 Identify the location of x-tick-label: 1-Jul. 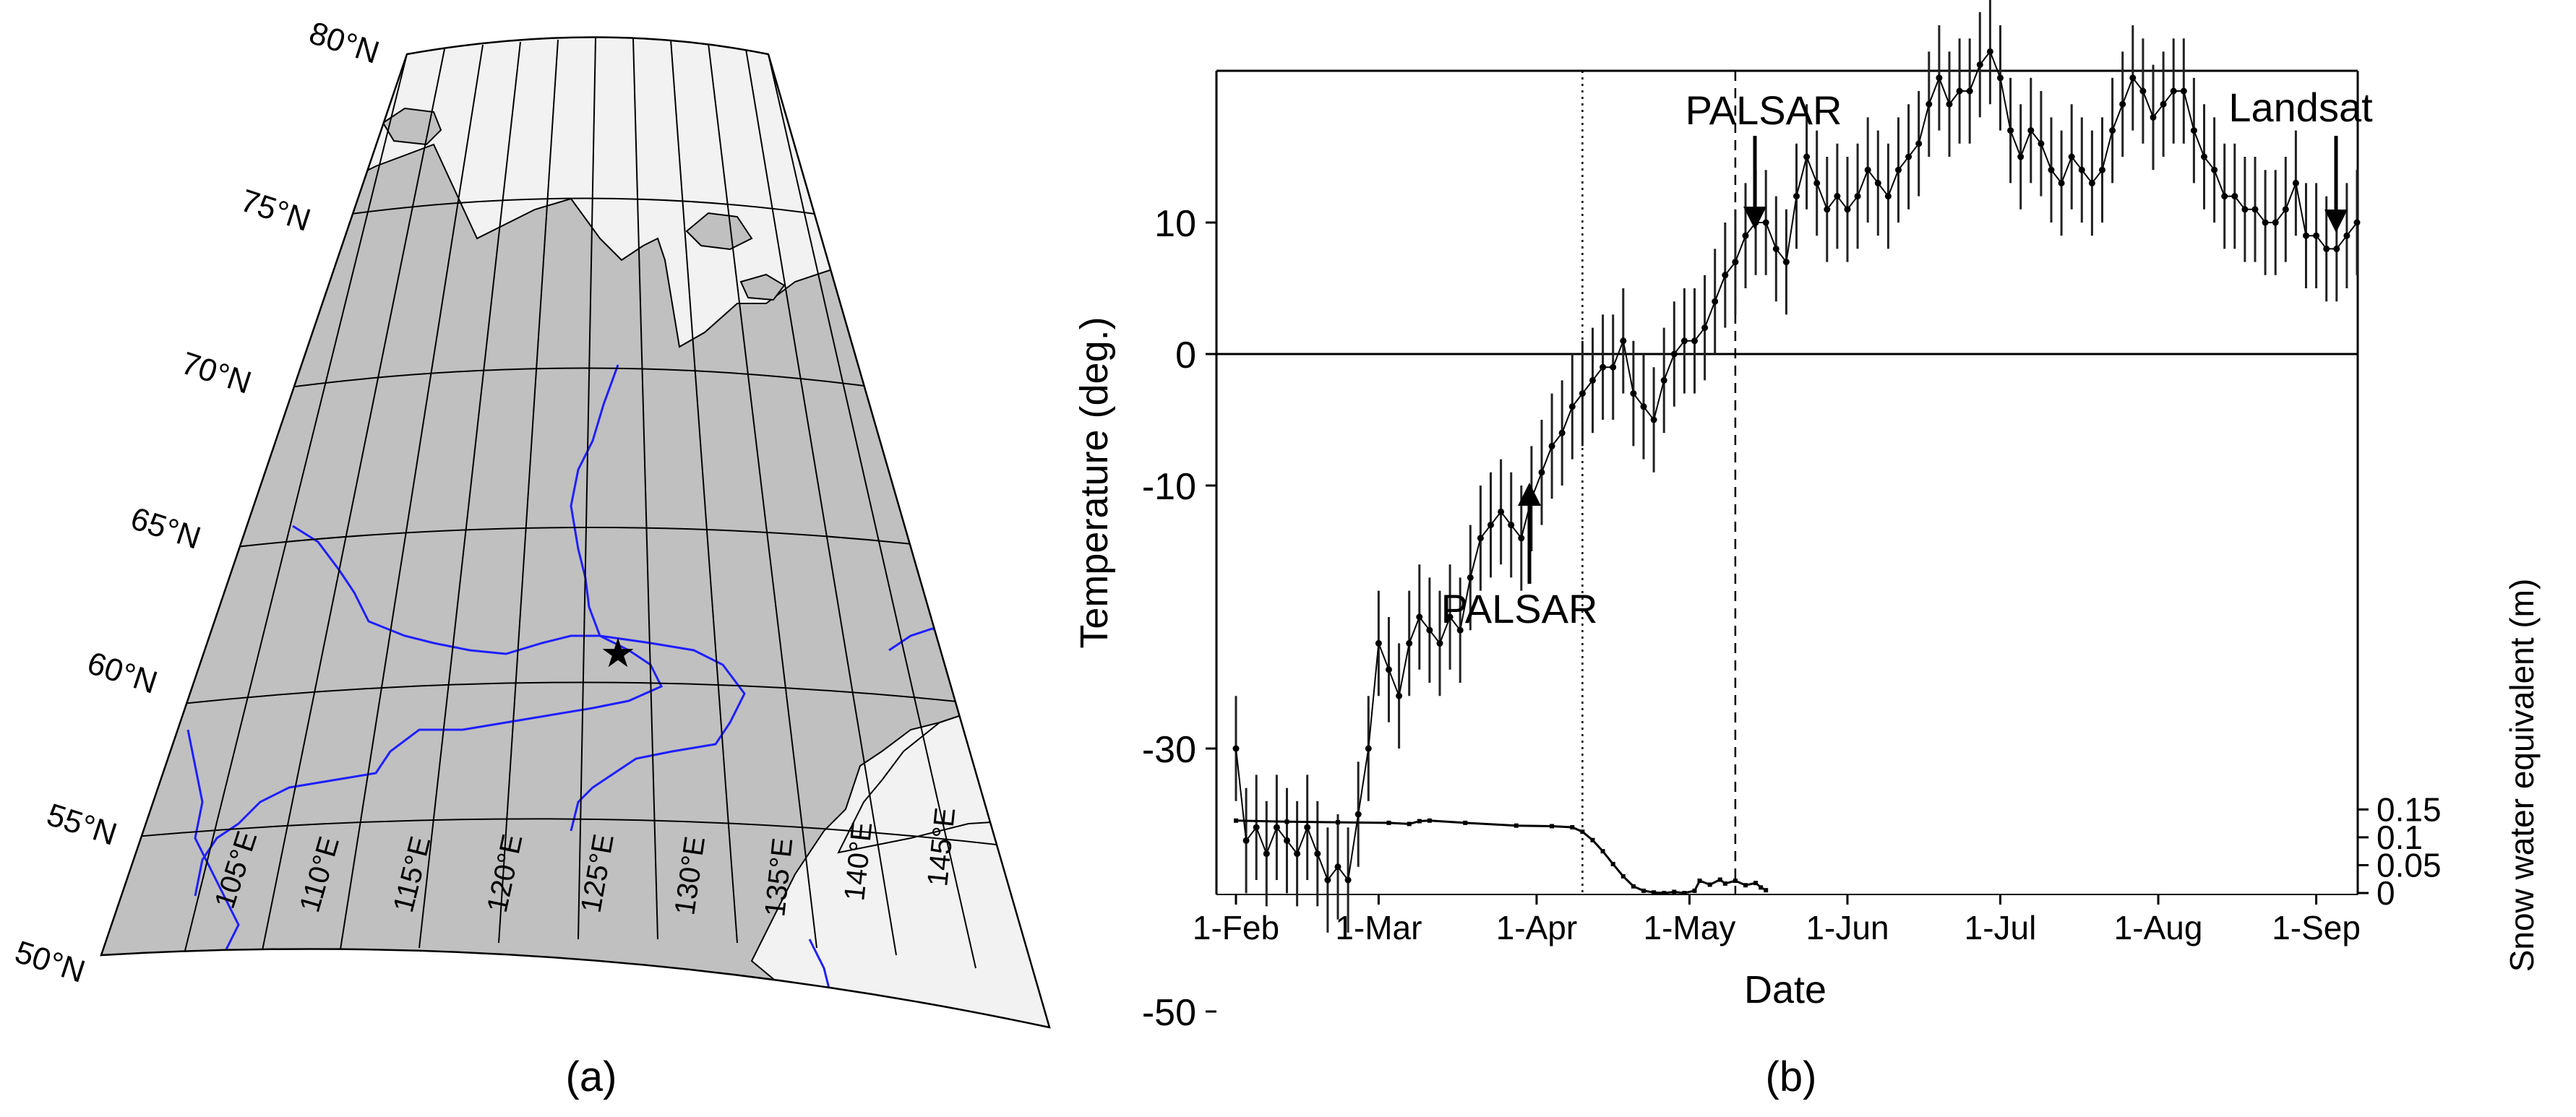
(2001, 927).